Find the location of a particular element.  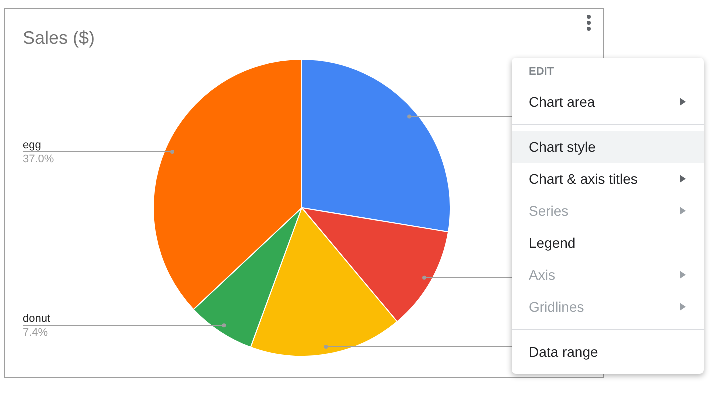

text: Legend is located at coordinates (552, 243).